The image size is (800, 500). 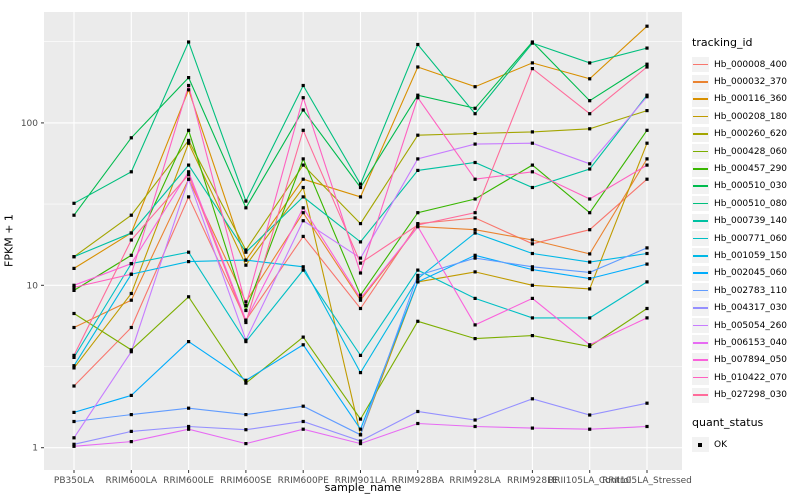 I want to click on legend-item-Hb_010422_070: Hb_010422_070, so click(x=745, y=377).